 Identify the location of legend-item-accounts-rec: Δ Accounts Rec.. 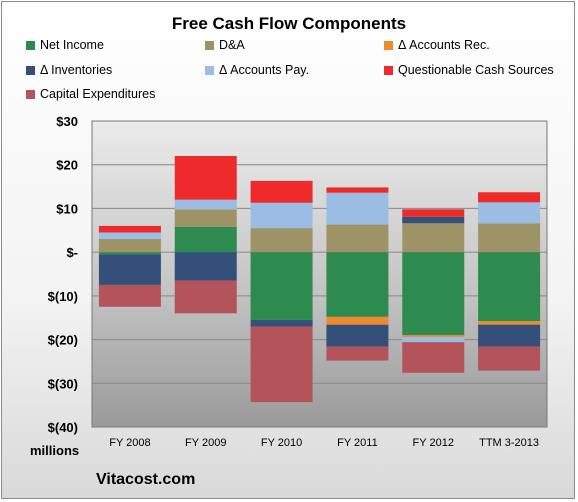
(437, 45).